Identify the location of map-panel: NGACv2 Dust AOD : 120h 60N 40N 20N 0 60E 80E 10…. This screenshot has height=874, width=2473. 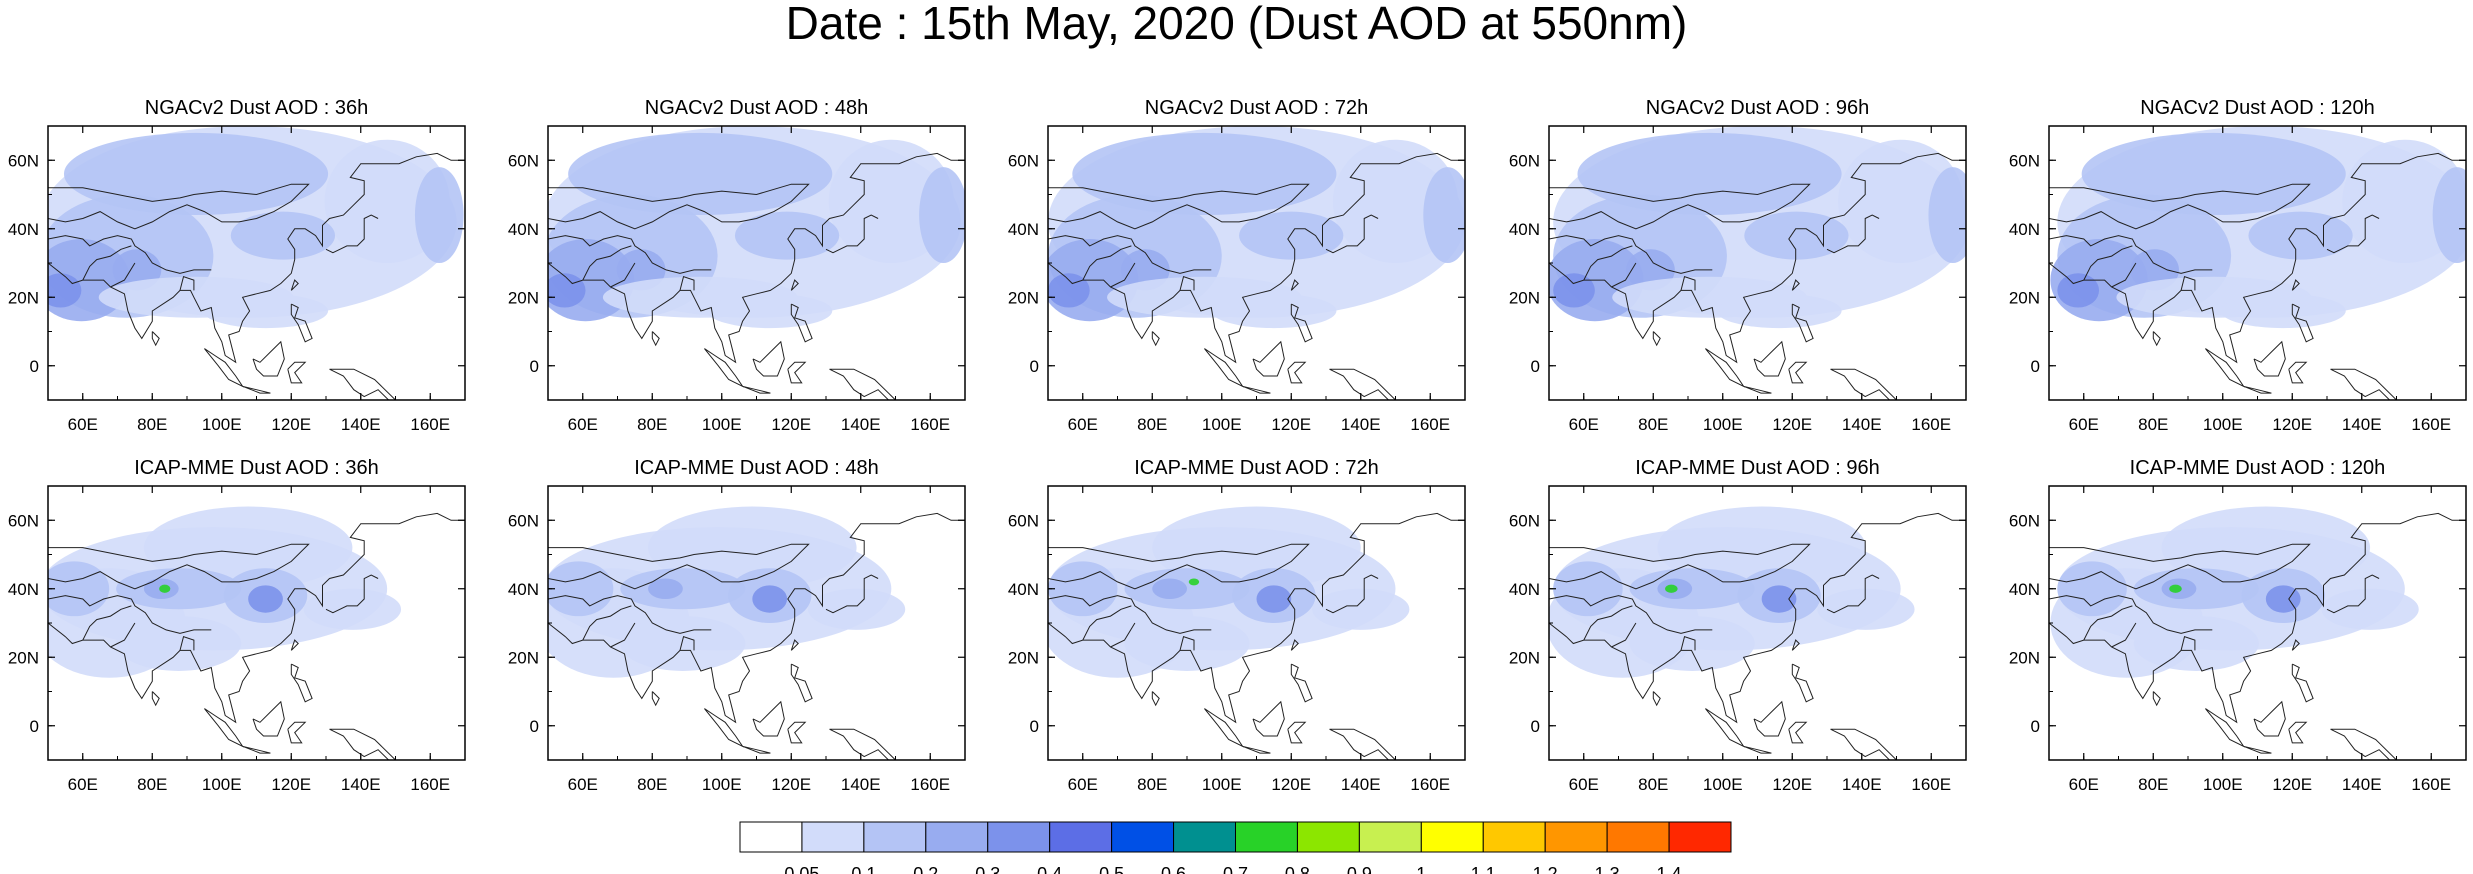
(2238, 265).